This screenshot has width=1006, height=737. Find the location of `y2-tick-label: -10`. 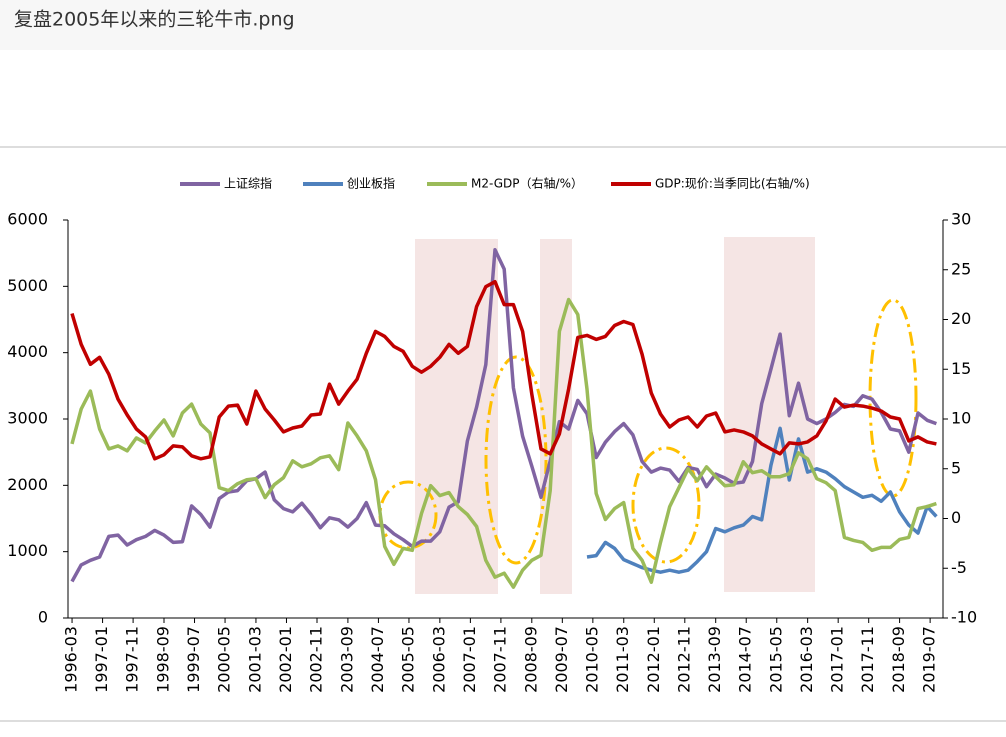

y2-tick-label: -10 is located at coordinates (964, 617).